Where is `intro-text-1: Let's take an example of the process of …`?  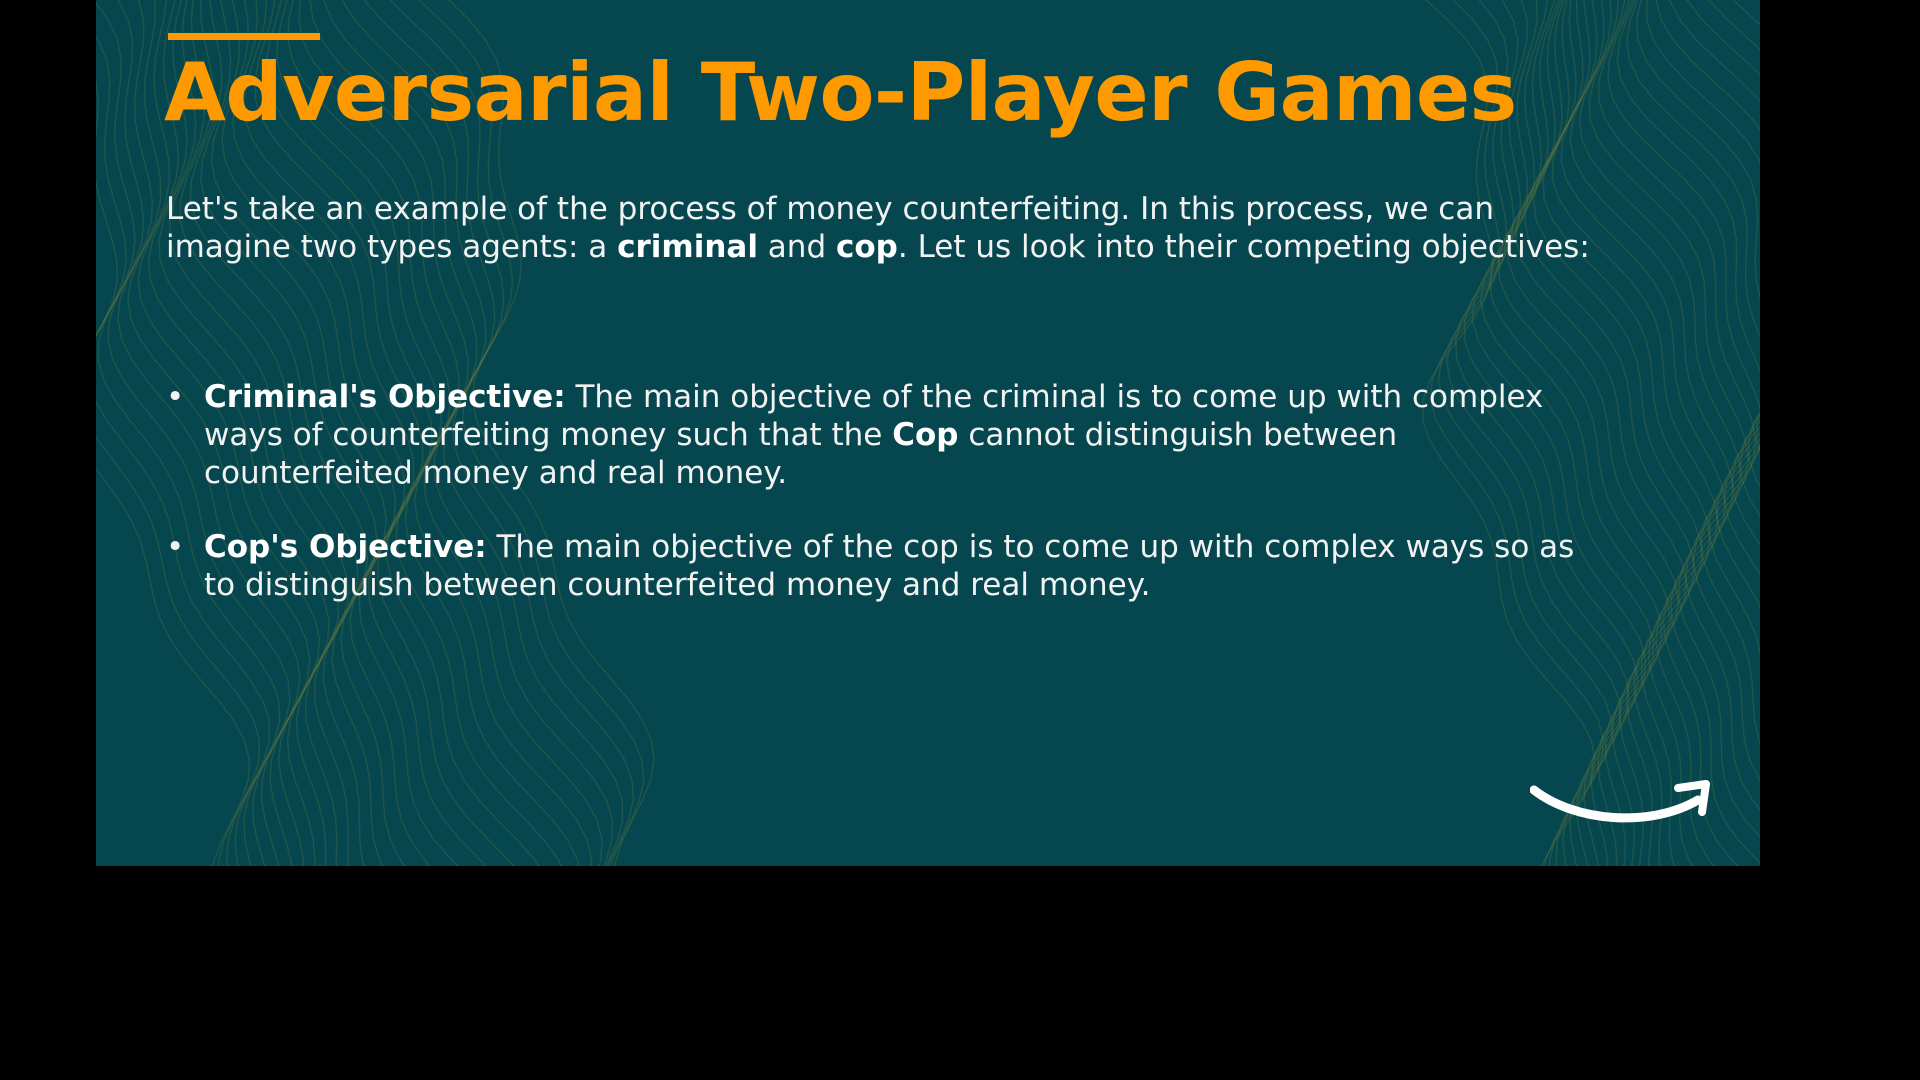
intro-text-1: Let's take an example of the process of … is located at coordinates (830, 228).